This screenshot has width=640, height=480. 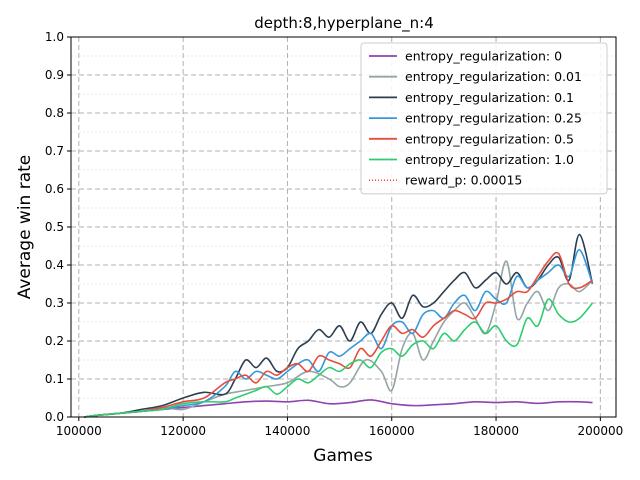 I want to click on y-tick-label: 0.6, so click(x=54, y=189).